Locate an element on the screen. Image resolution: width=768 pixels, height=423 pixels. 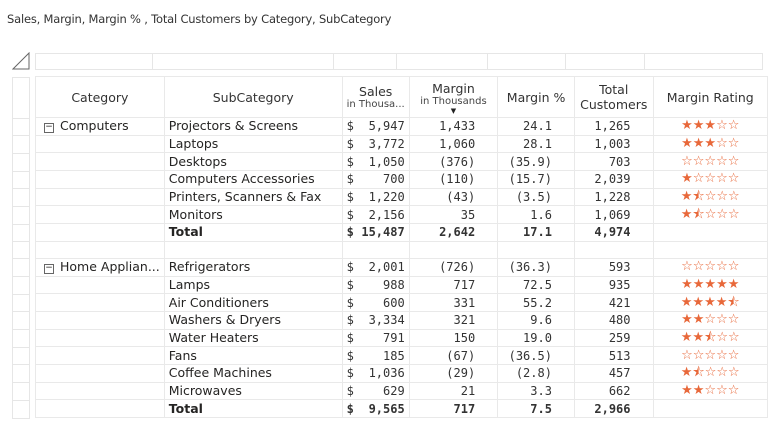
table-row: Air Conditioners $600 331 55.2 421 ★★★★⯪ is located at coordinates (401, 302).